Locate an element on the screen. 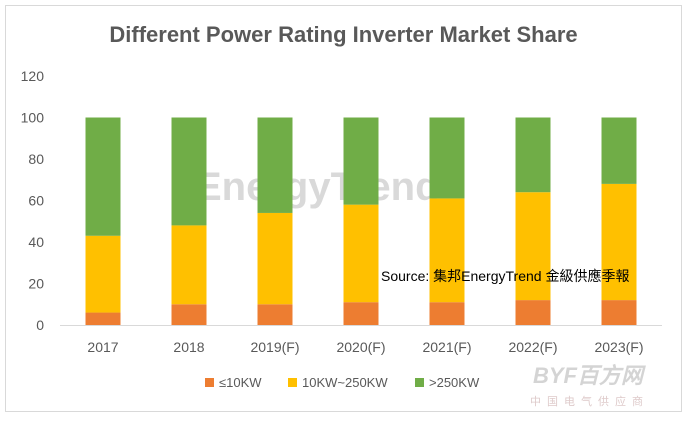  x-tick-label: 2018 is located at coordinates (188, 347).